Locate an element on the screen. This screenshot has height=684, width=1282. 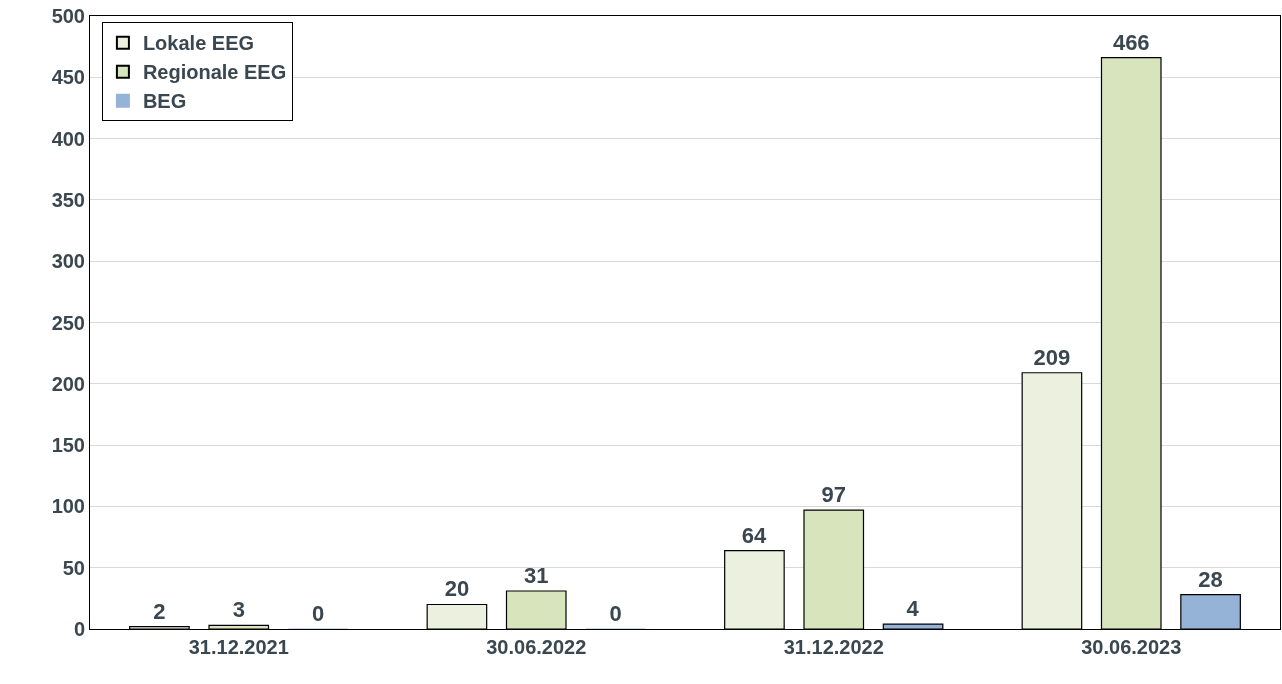
legend-label: BEG is located at coordinates (164, 101).